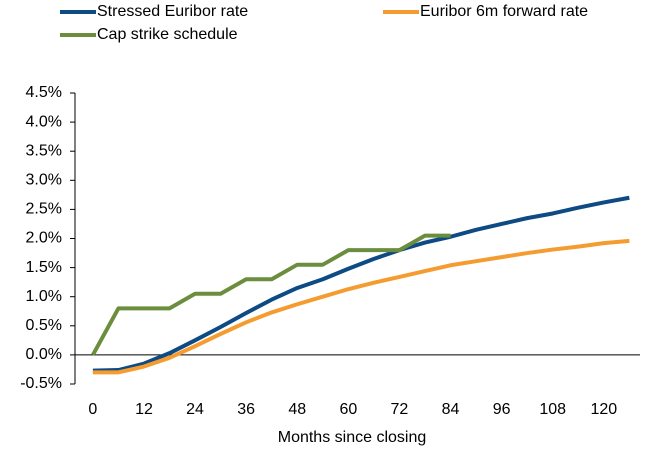 The height and width of the screenshot is (450, 647). What do you see at coordinates (44, 296) in the screenshot?
I see `y-tick-label: 1.0%` at bounding box center [44, 296].